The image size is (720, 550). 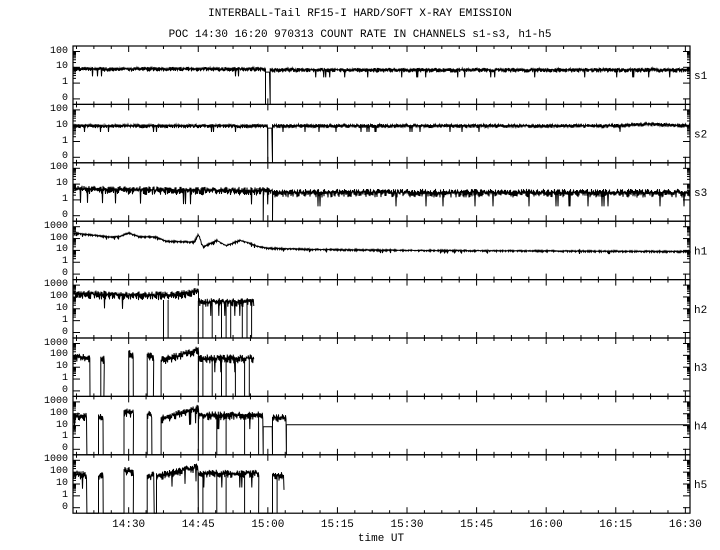 What do you see at coordinates (164, 371) in the screenshot?
I see `trace-h3` at bounding box center [164, 371].